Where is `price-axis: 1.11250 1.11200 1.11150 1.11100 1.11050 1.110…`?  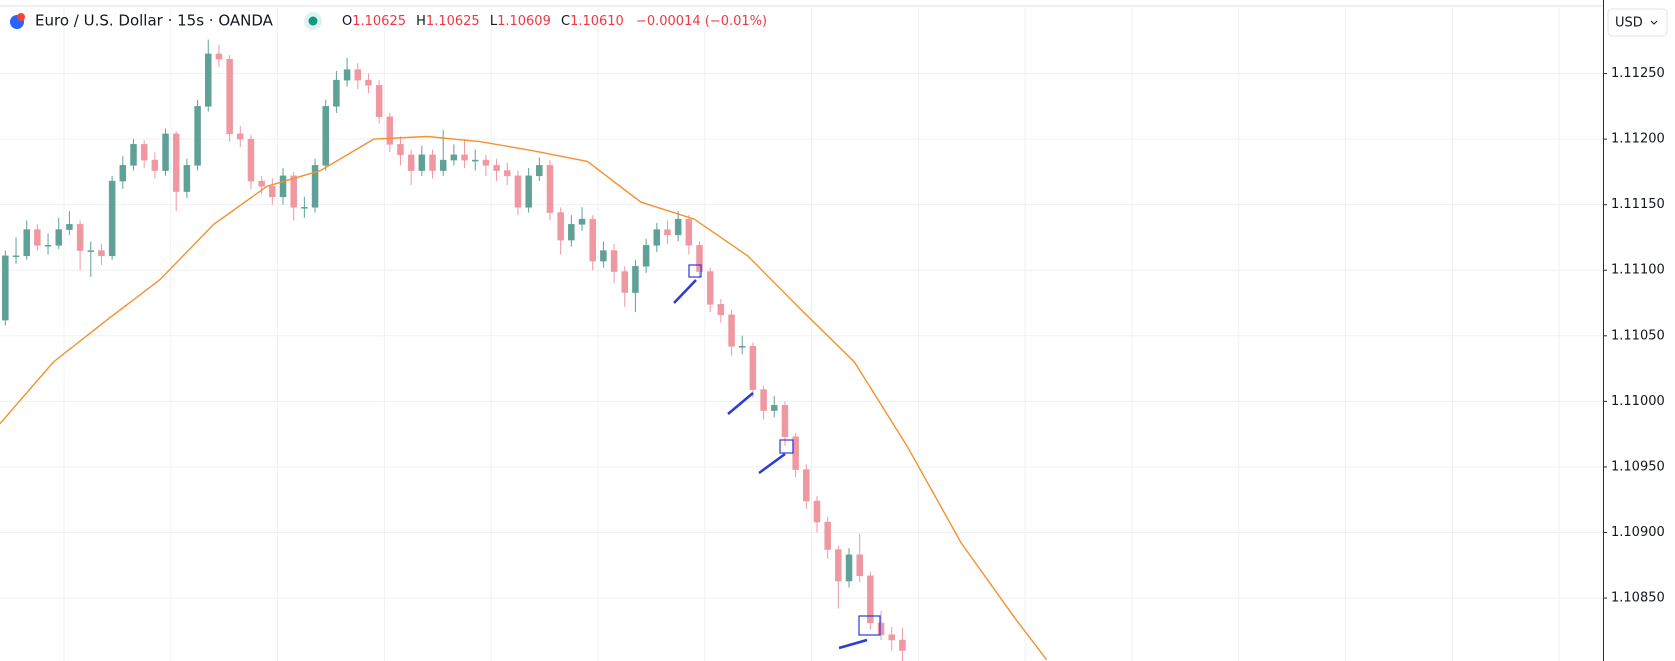 price-axis: 1.11250 1.11200 1.11150 1.11100 1.11050 1.110… is located at coordinates (1634, 336).